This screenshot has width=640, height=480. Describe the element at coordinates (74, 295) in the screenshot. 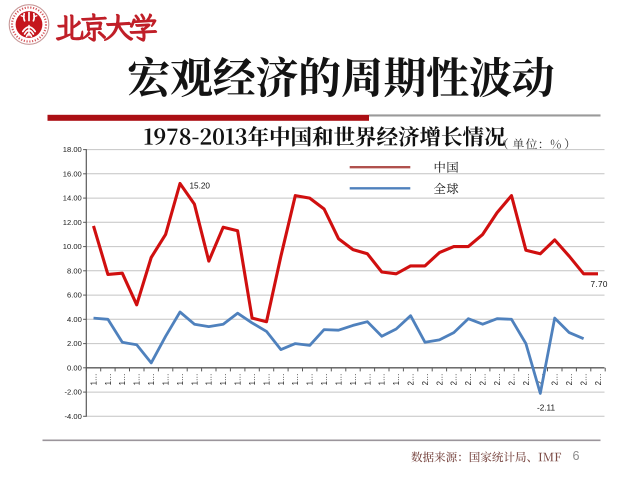

I see `svg-text: 6.00` at that location.